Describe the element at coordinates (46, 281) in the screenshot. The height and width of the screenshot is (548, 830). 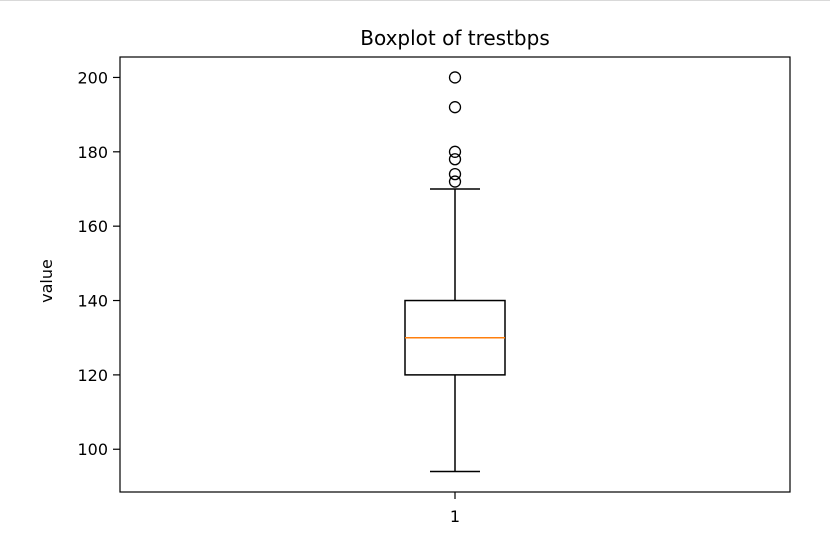
I see `y-axis-label: value` at that location.